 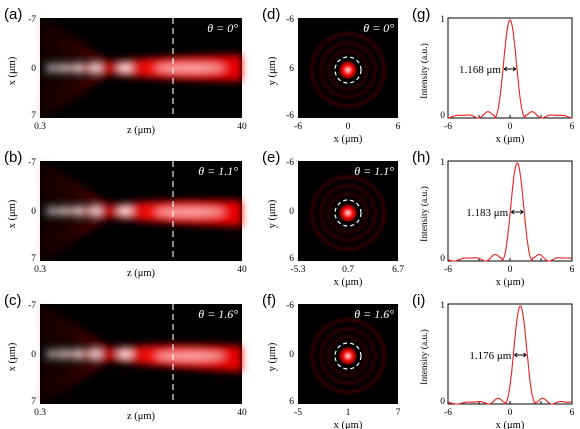 I want to click on panel-label: (d), so click(x=271, y=14).